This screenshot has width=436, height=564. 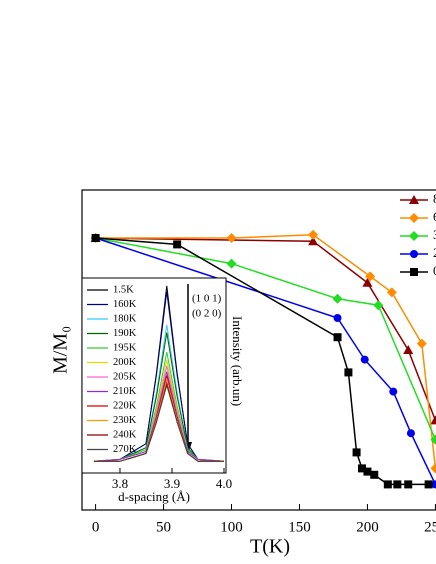 What do you see at coordinates (125, 391) in the screenshot?
I see `legend-label: 210K` at bounding box center [125, 391].